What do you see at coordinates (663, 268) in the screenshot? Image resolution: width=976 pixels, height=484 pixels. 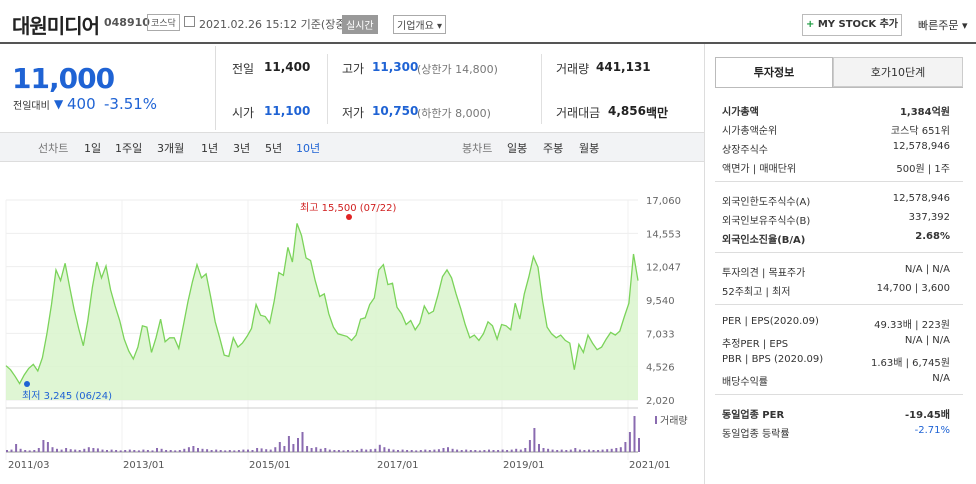 I see `y-tick-label: 12,047` at bounding box center [663, 268].